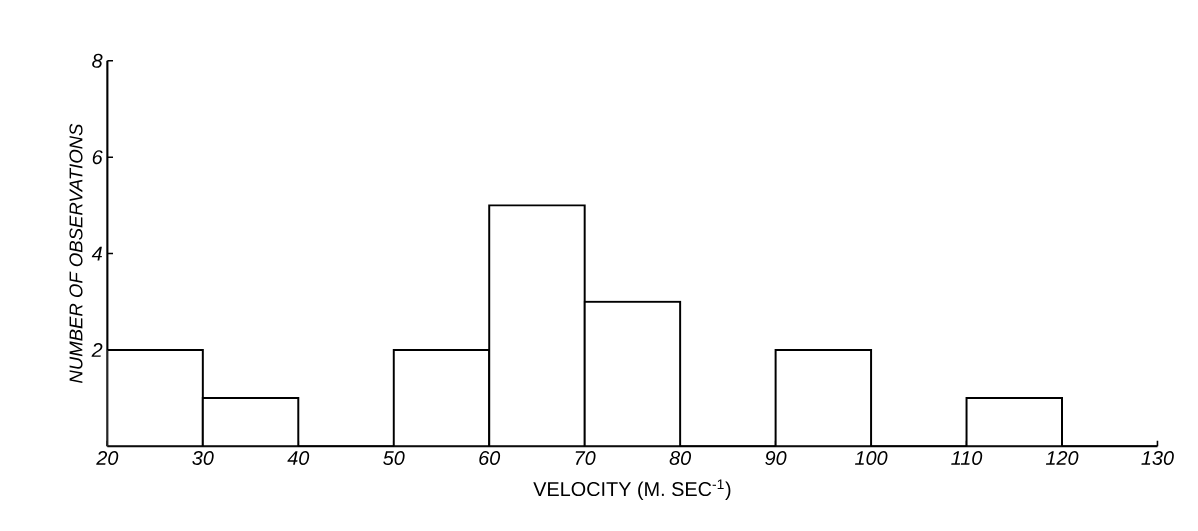  I want to click on x-tick-label: 60, so click(490, 457).